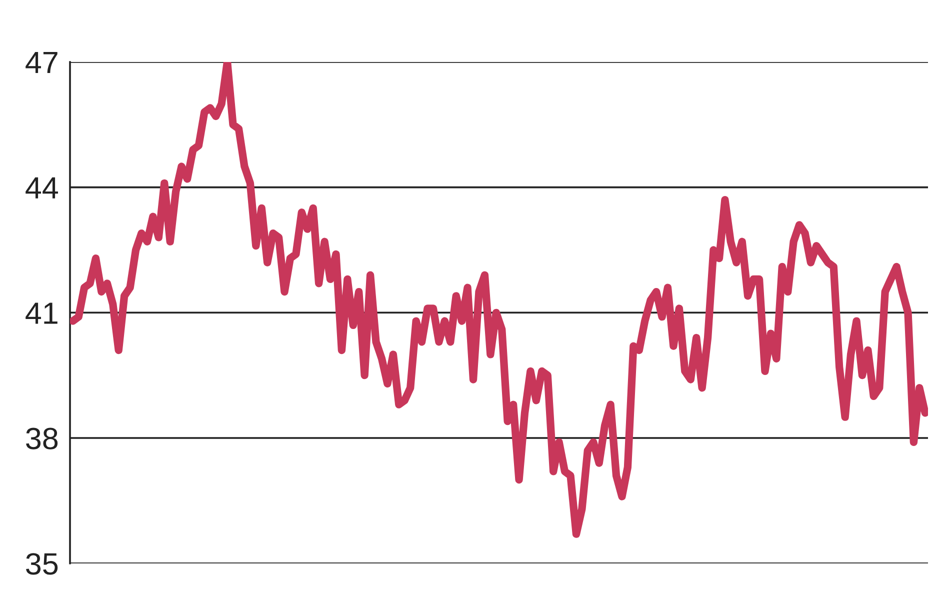 The image size is (948, 593). Describe the element at coordinates (42, 187) in the screenshot. I see `y-tick-label: 44` at that location.